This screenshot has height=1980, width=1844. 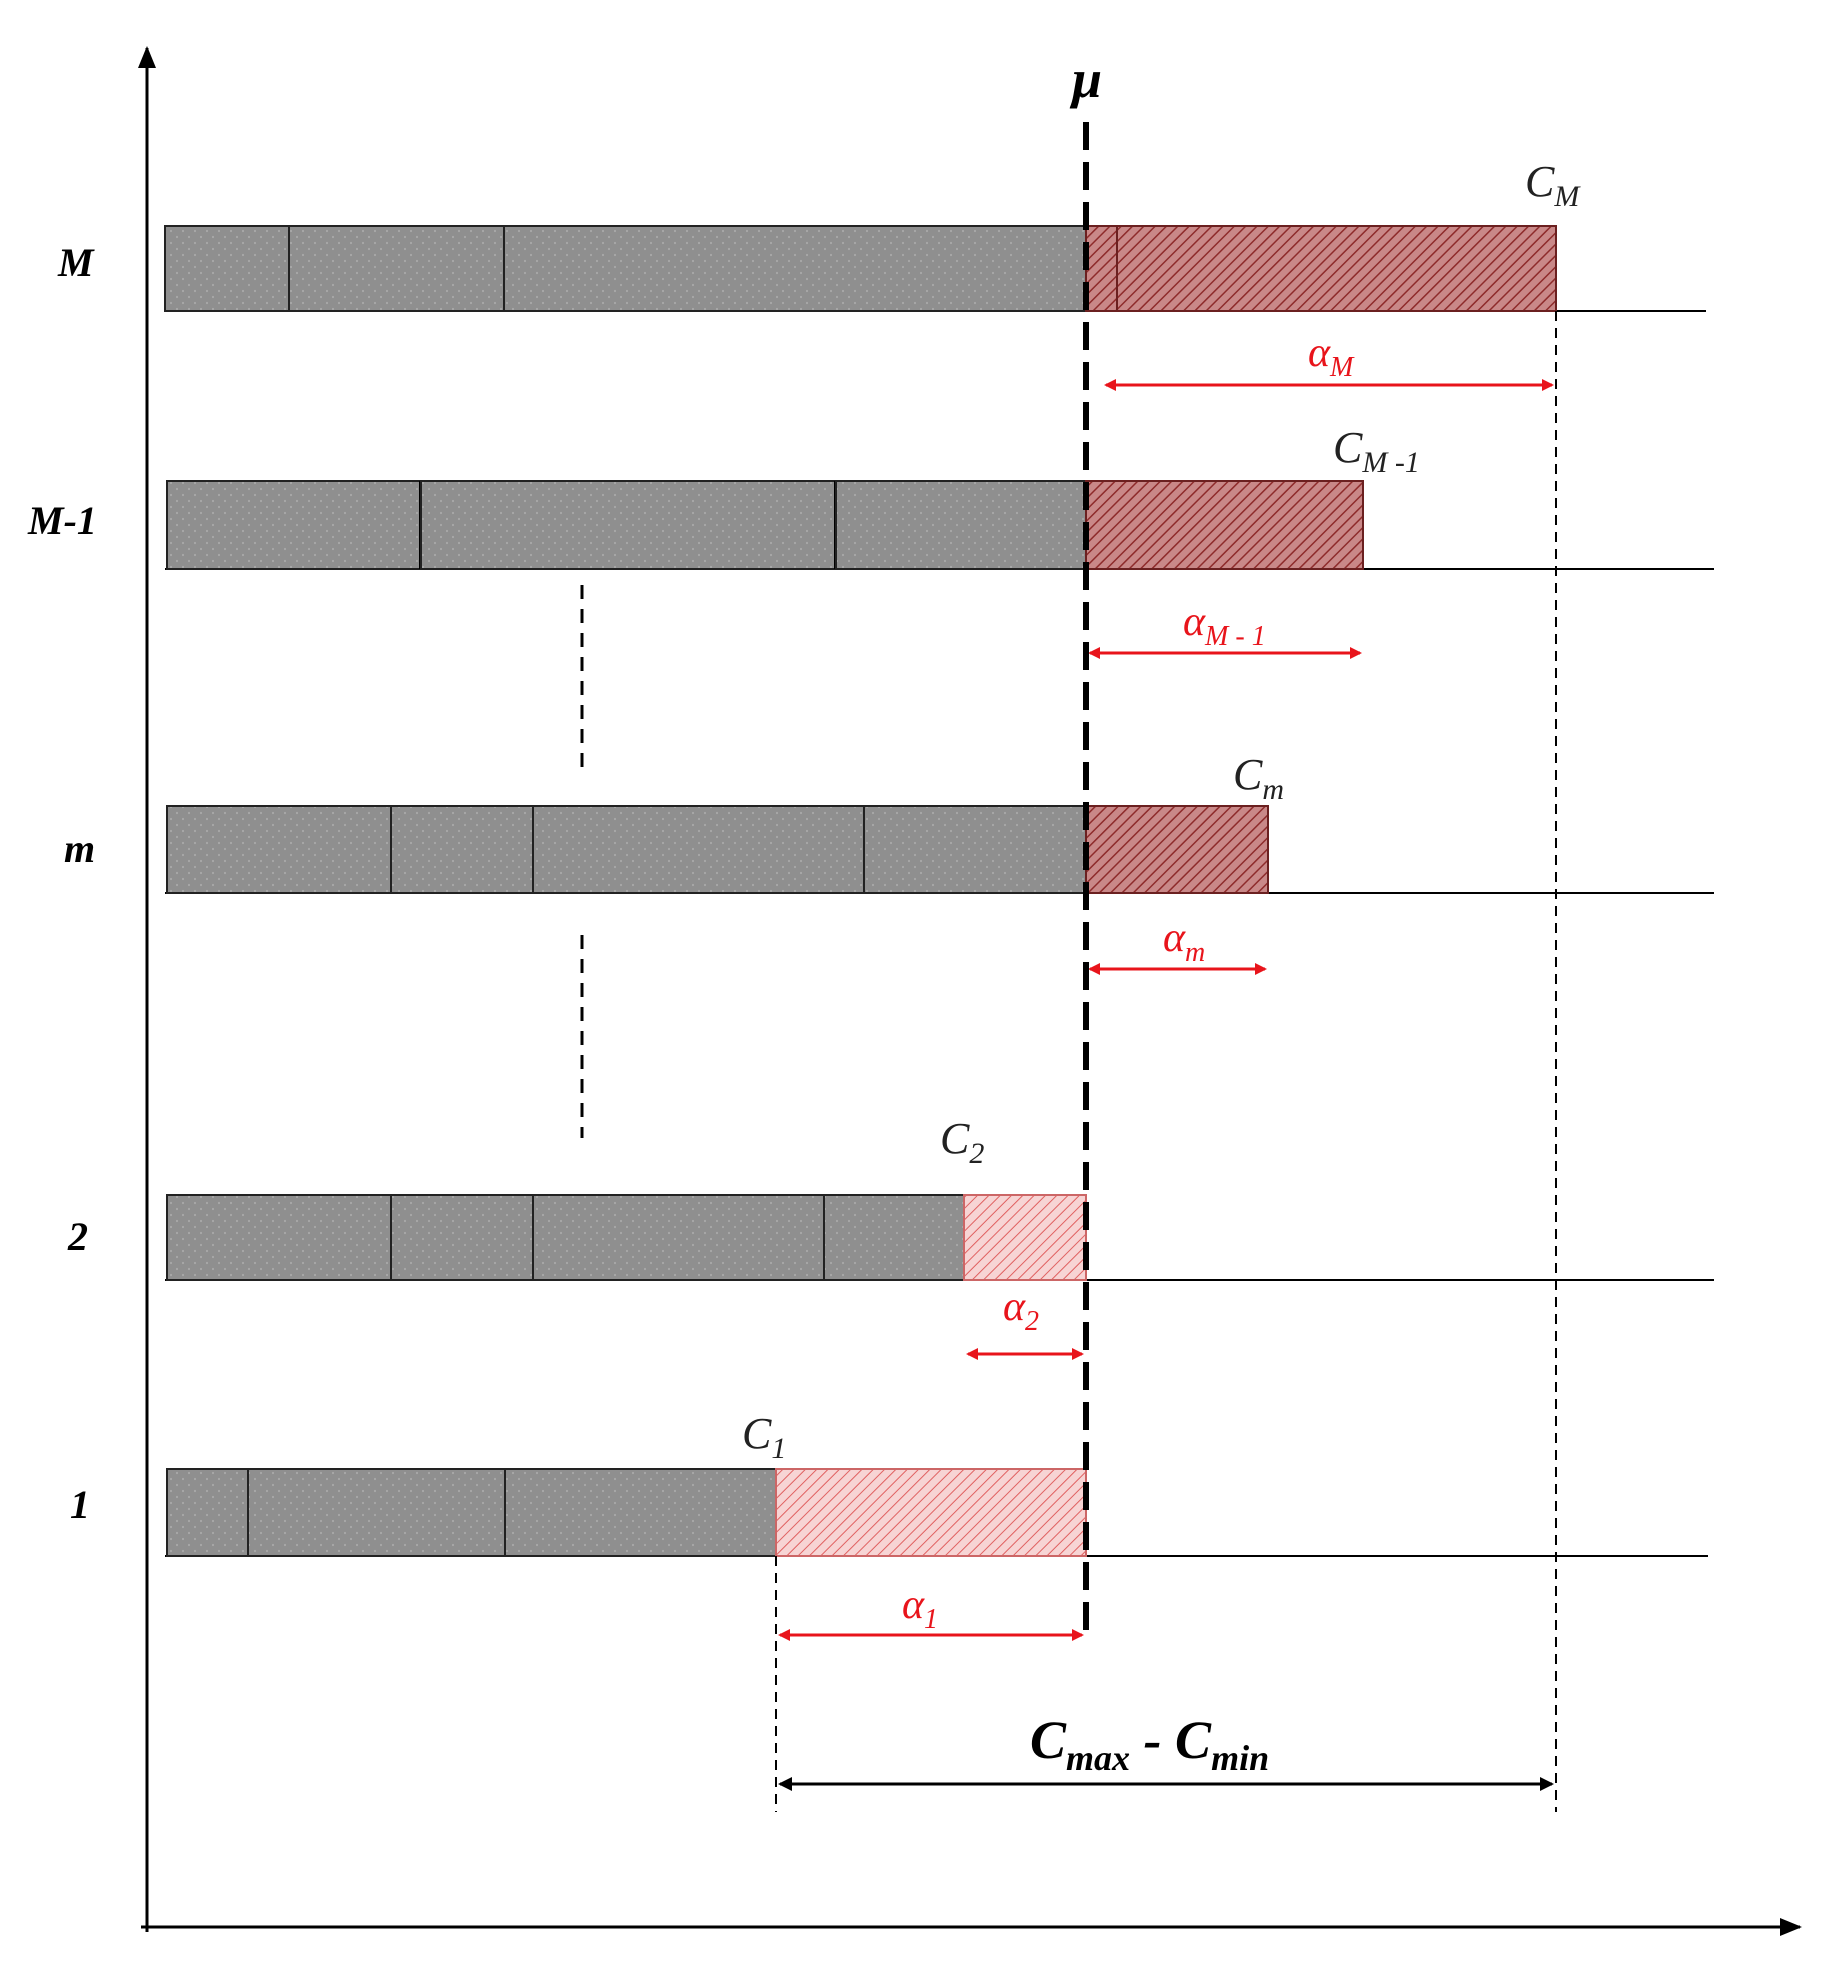 I want to click on machine-row-M-1: M-1 CM -1 αM - 1, so click(x=870, y=541).